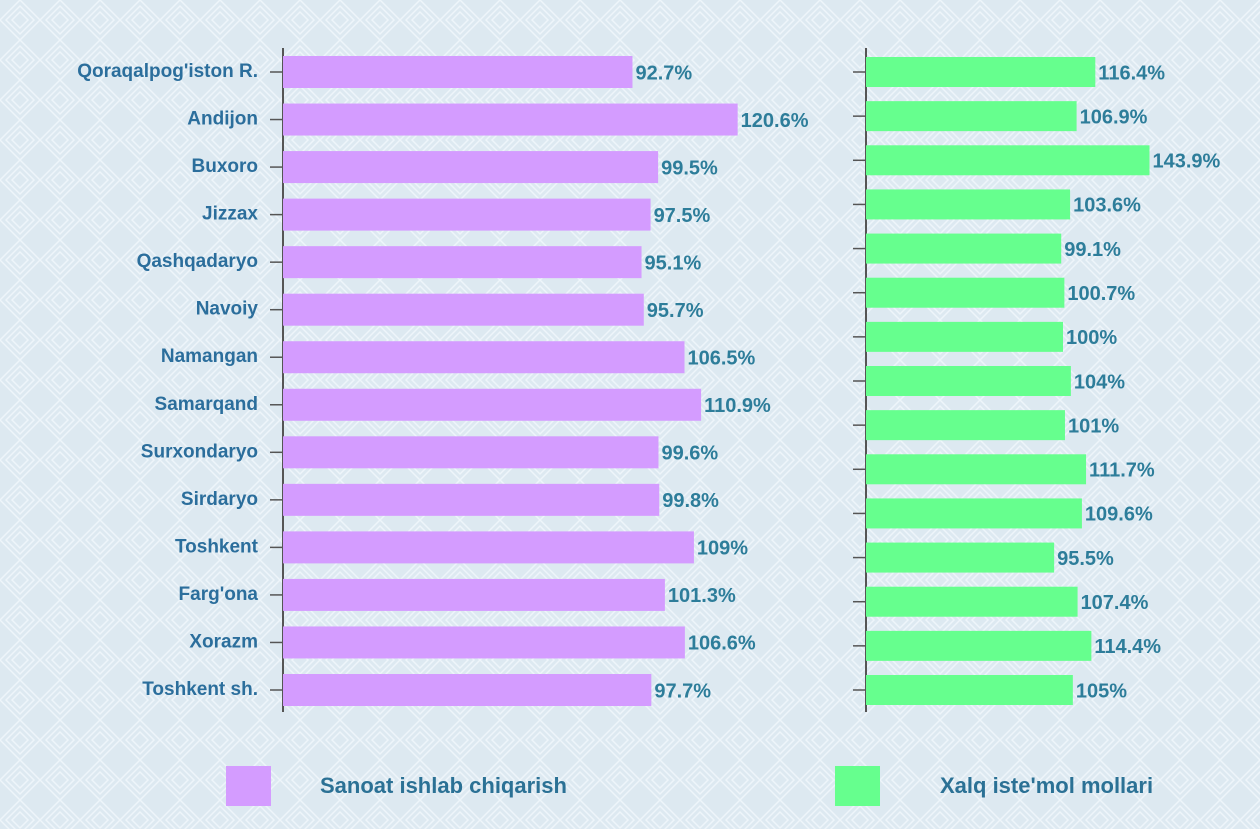 The height and width of the screenshot is (829, 1260). Describe the element at coordinates (1101, 294) in the screenshot. I see `value-label: 100.7%` at that location.